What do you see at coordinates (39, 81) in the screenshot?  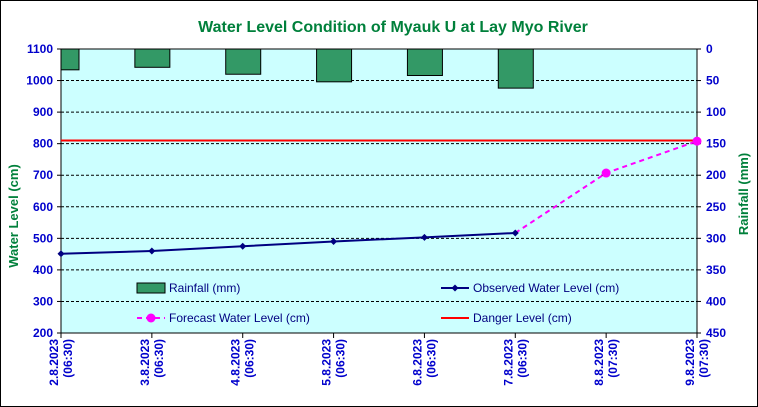 I see `y-tick-label: 1000` at bounding box center [39, 81].